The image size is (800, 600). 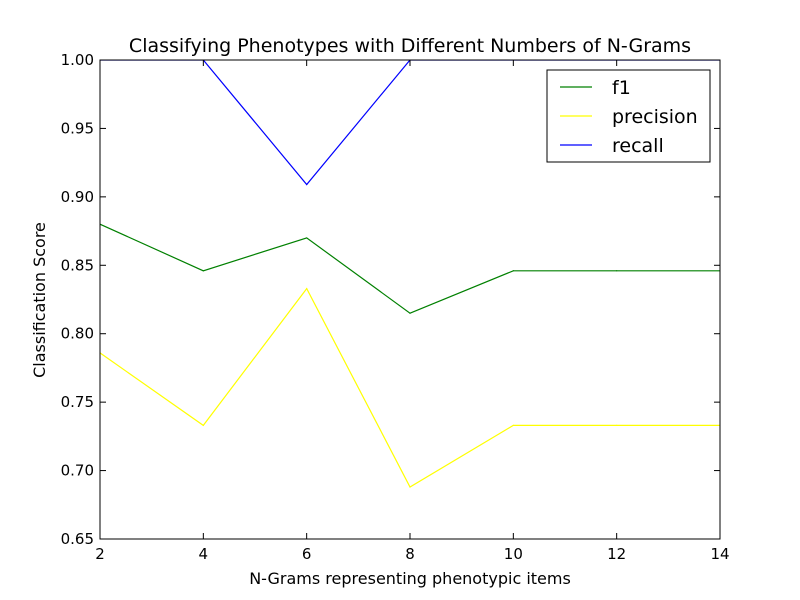 What do you see at coordinates (39, 300) in the screenshot?
I see `y-axis-label: Classification Score` at bounding box center [39, 300].